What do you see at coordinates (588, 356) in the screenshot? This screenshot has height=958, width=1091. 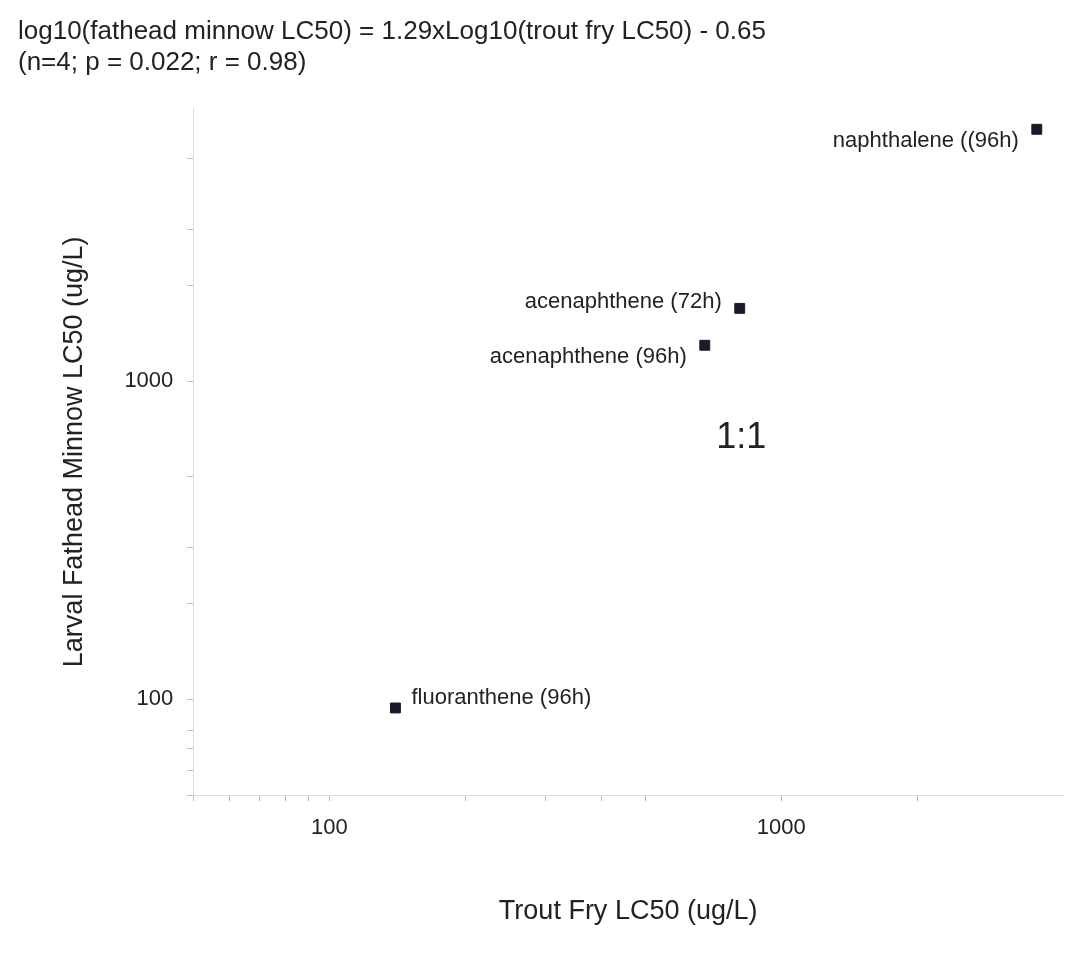 I see `series-label: acenaphthene (96h)` at bounding box center [588, 356].